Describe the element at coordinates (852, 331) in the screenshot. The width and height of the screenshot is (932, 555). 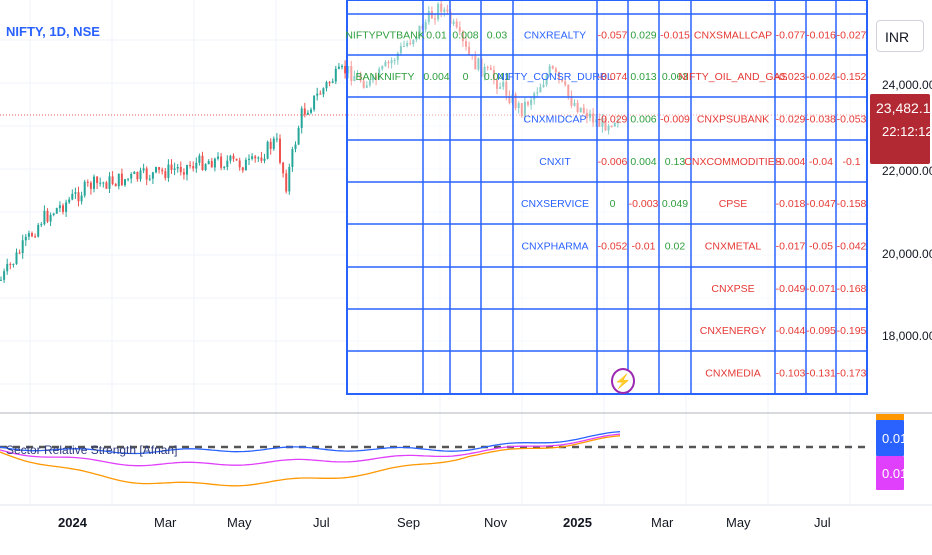
I see `weak-sector-value: -0.195` at that location.